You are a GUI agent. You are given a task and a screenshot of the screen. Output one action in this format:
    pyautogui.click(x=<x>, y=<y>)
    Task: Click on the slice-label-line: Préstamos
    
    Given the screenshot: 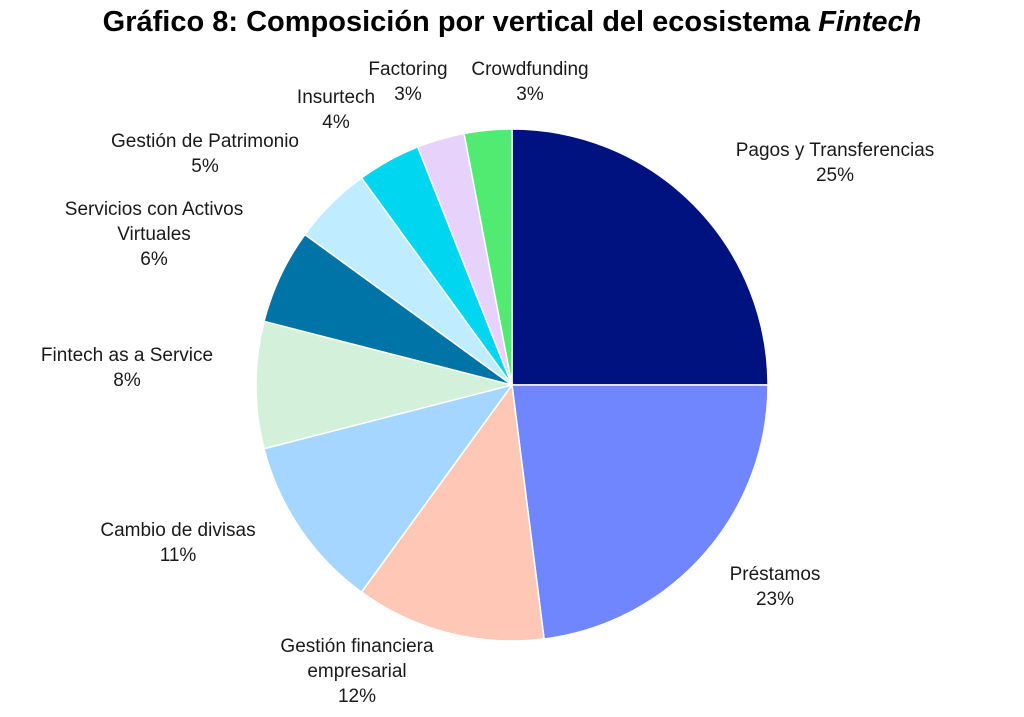 What is the action you would take?
    pyautogui.click(x=775, y=574)
    